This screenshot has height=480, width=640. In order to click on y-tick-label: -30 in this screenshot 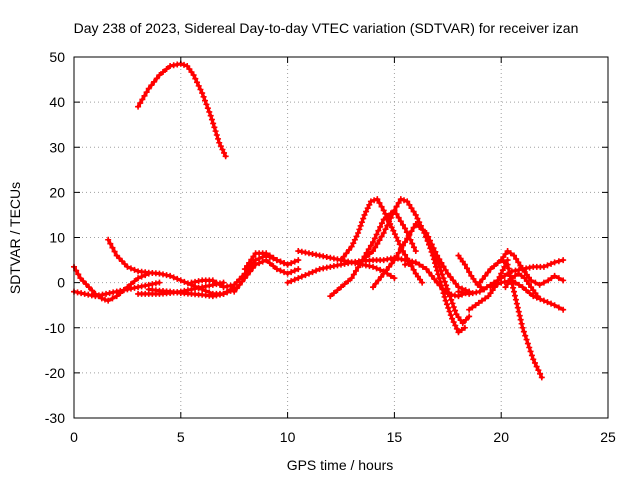, I will do `click(55, 418)`.